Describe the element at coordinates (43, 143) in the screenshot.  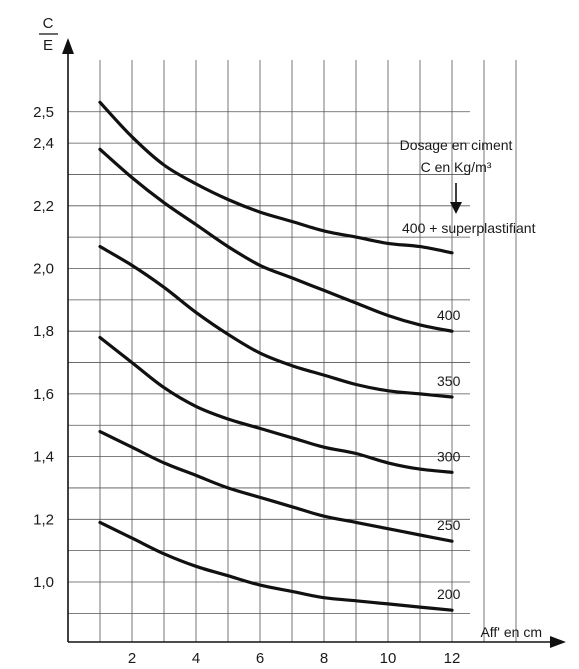
I see `y-tick-label: 2,4` at that location.